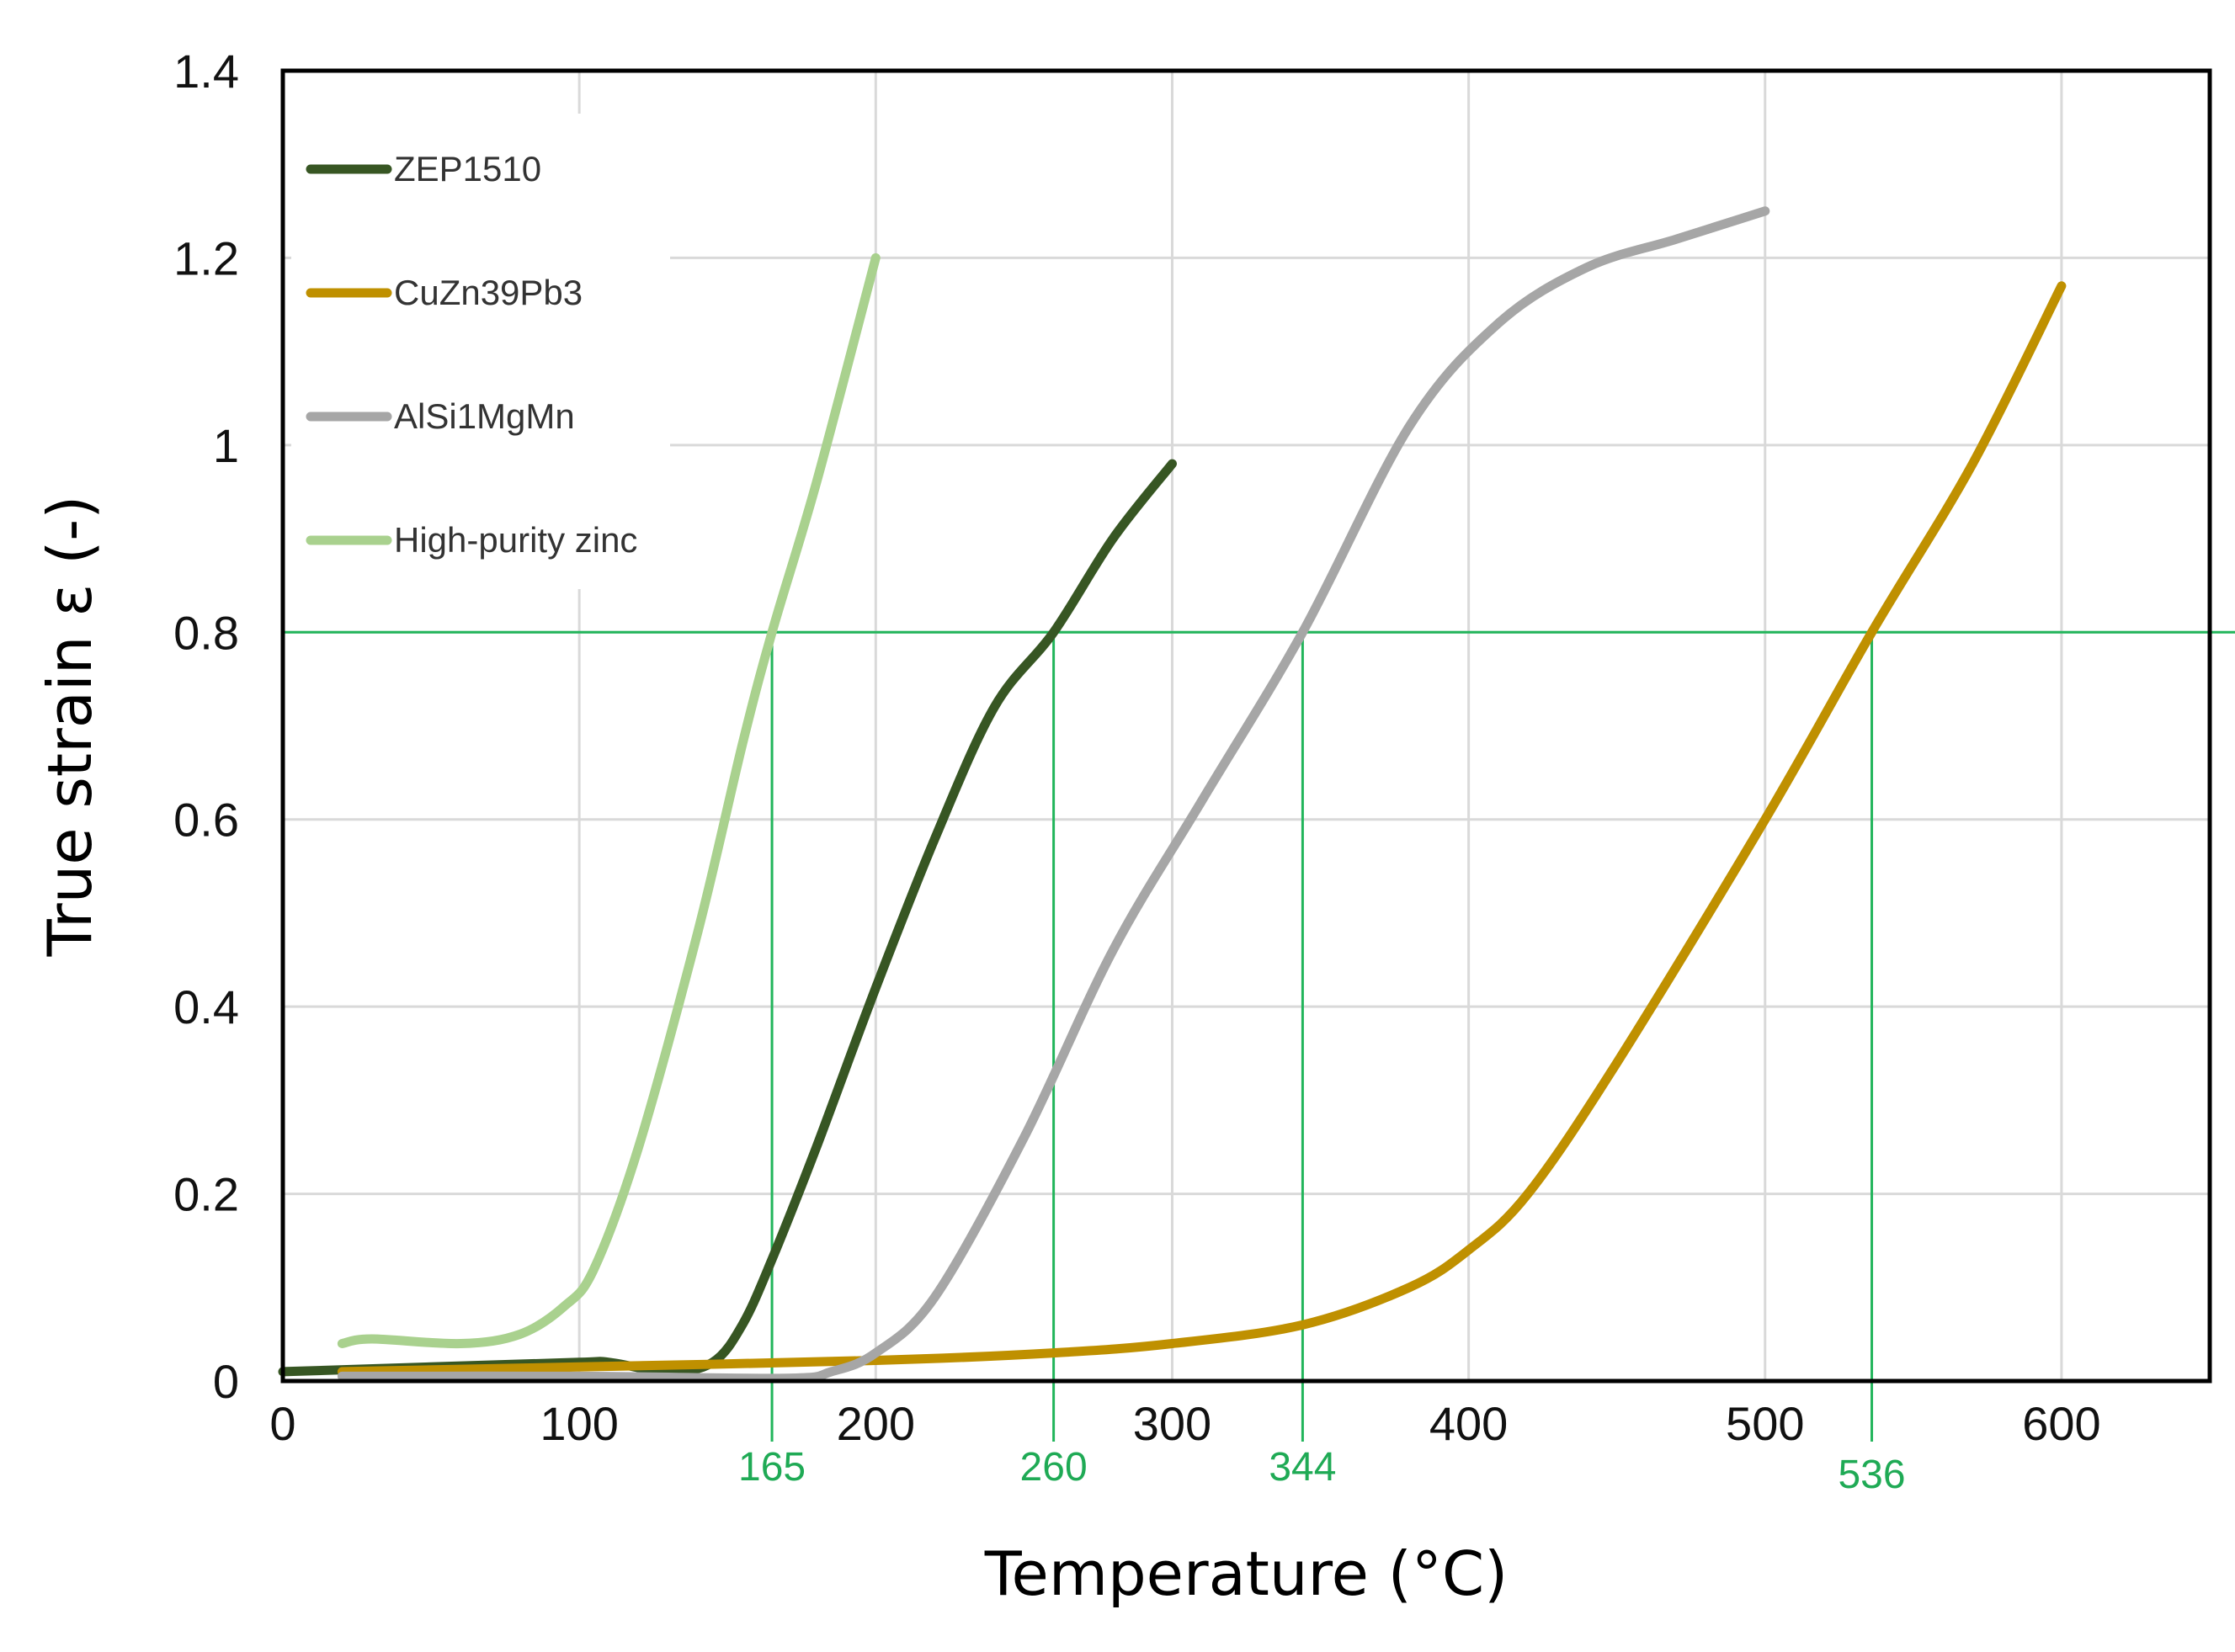  Describe the element at coordinates (1871, 1475) in the screenshot. I see `annotation-label: 536` at that location.